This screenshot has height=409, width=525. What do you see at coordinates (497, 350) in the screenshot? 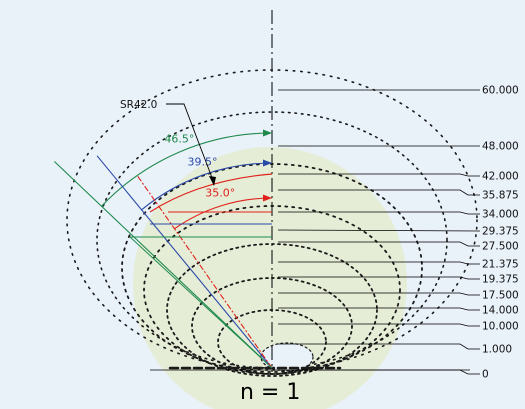
I see `dimension-label: 1.000` at bounding box center [497, 350].